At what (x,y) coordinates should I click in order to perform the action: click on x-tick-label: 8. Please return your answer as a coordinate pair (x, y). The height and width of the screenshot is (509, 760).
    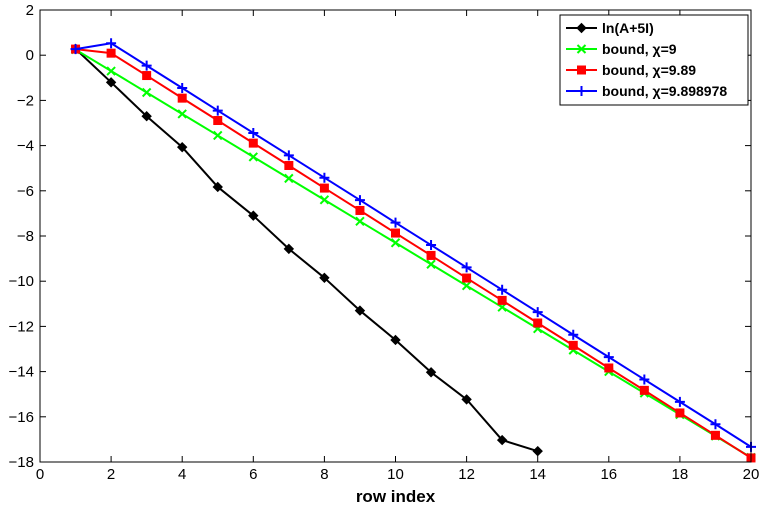
    Looking at the image, I should click on (324, 474).